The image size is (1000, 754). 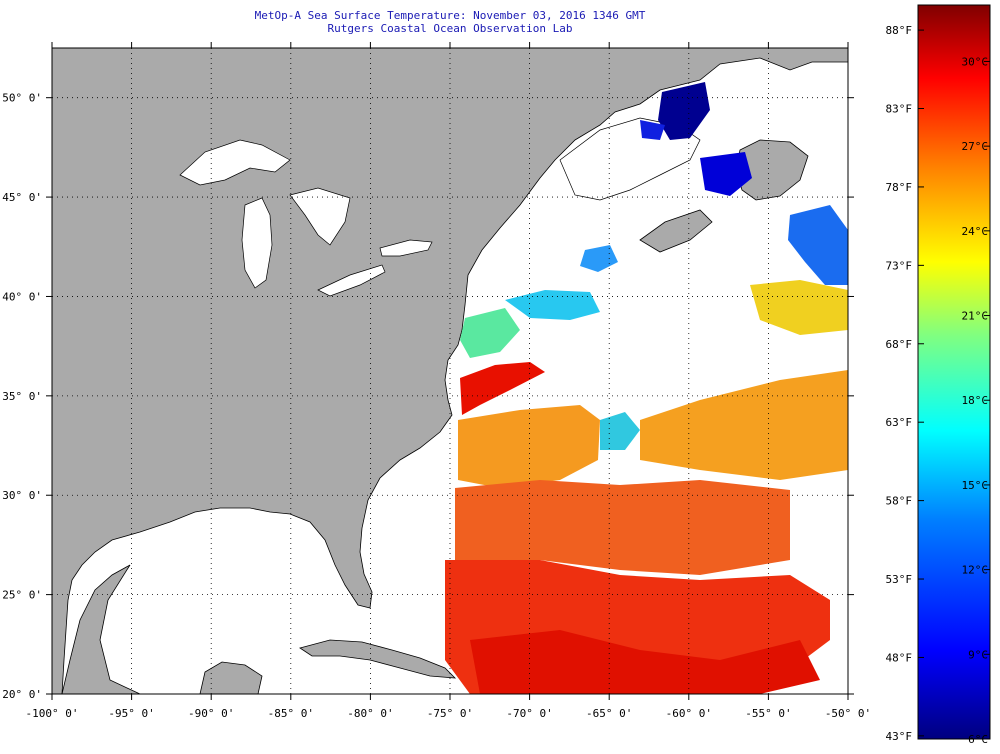 I want to click on colorbar-fahrenheit-label: 43°F, so click(x=899, y=736).